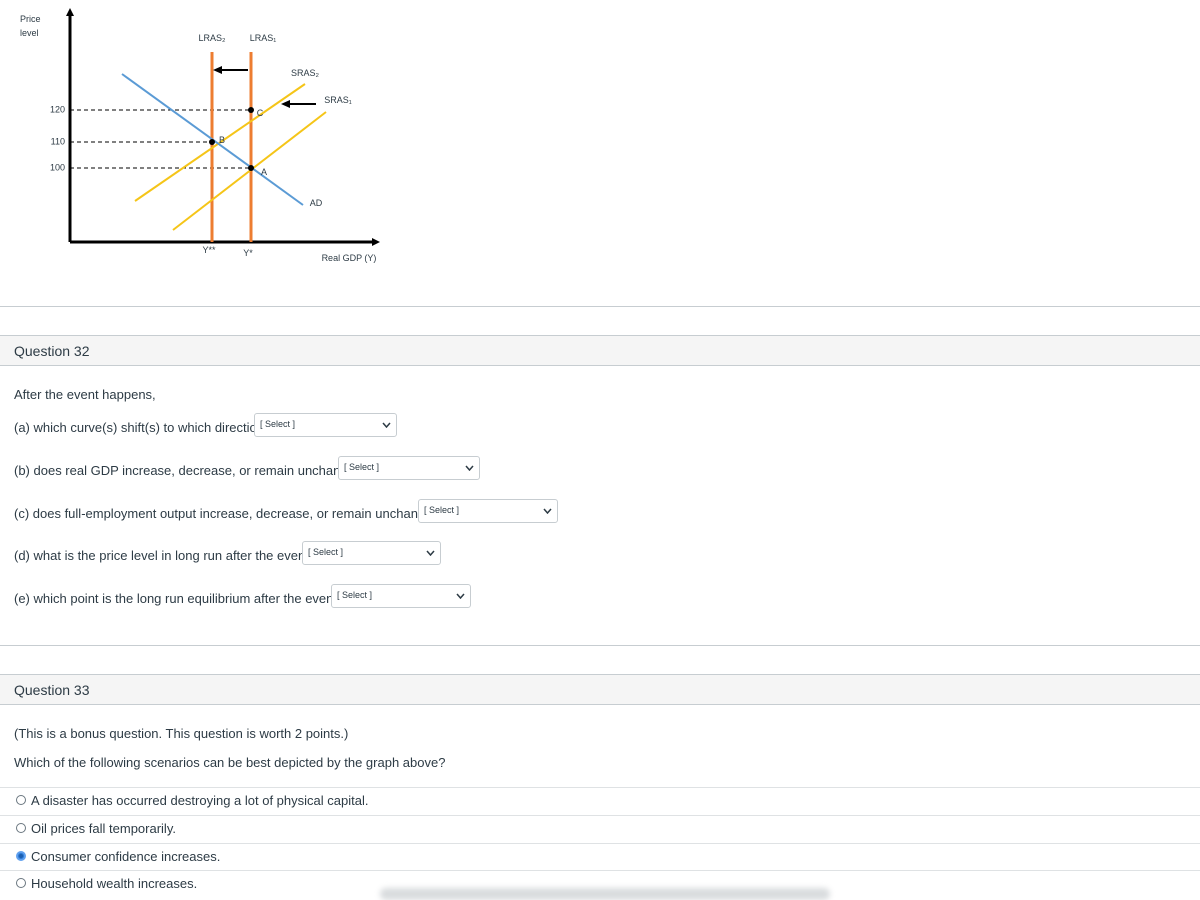  Describe the element at coordinates (29, 33) in the screenshot. I see `y-axis-label: level` at that location.